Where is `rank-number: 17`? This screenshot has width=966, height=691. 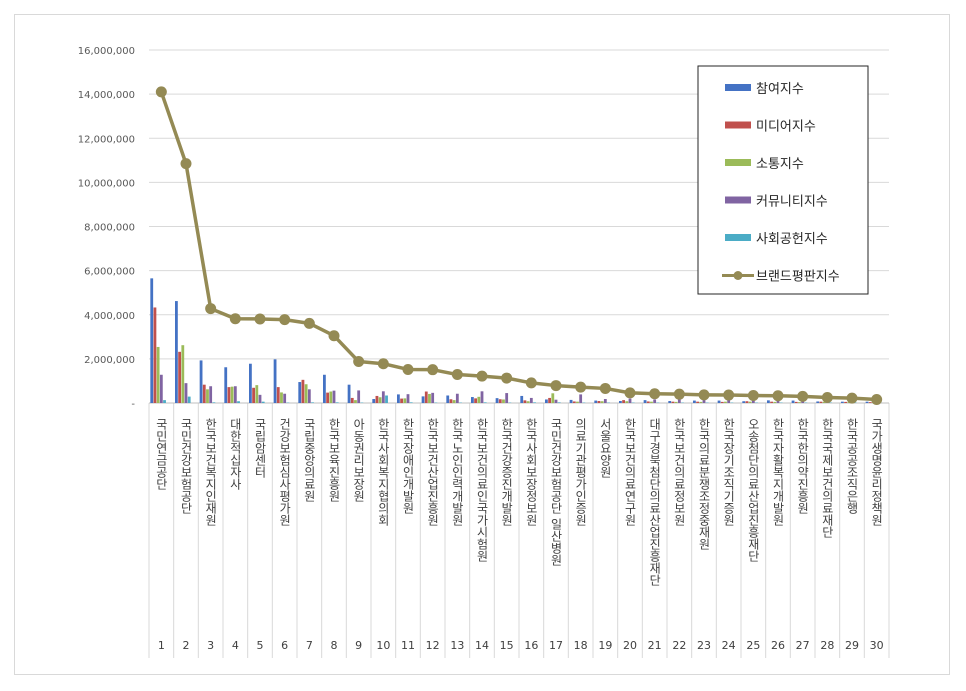 rank-number: 17 is located at coordinates (556, 645).